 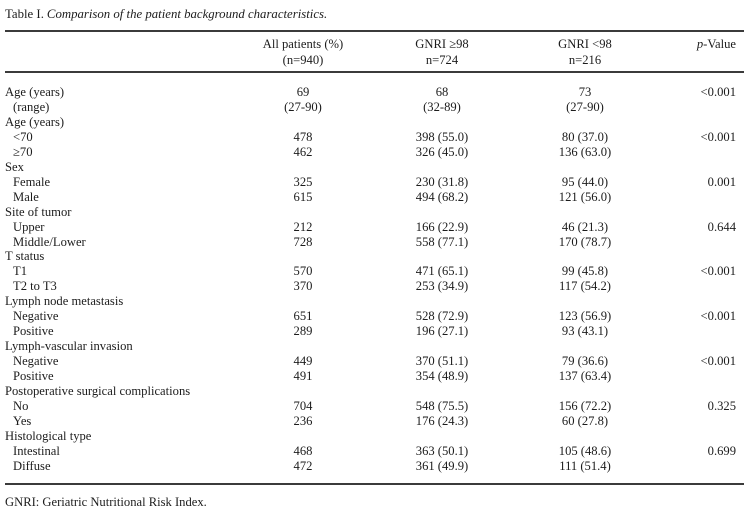 I want to click on cell-all-patients: 289, so click(x=303, y=331).